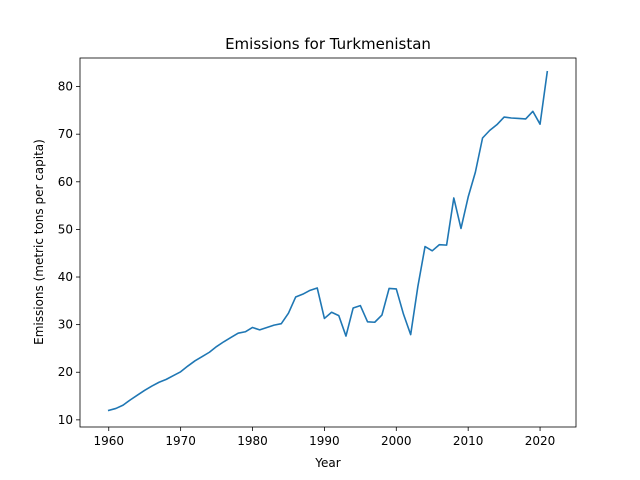 Image resolution: width=640 pixels, height=480 pixels. Describe the element at coordinates (65, 134) in the screenshot. I see `y-tick-label-70: 70` at that location.